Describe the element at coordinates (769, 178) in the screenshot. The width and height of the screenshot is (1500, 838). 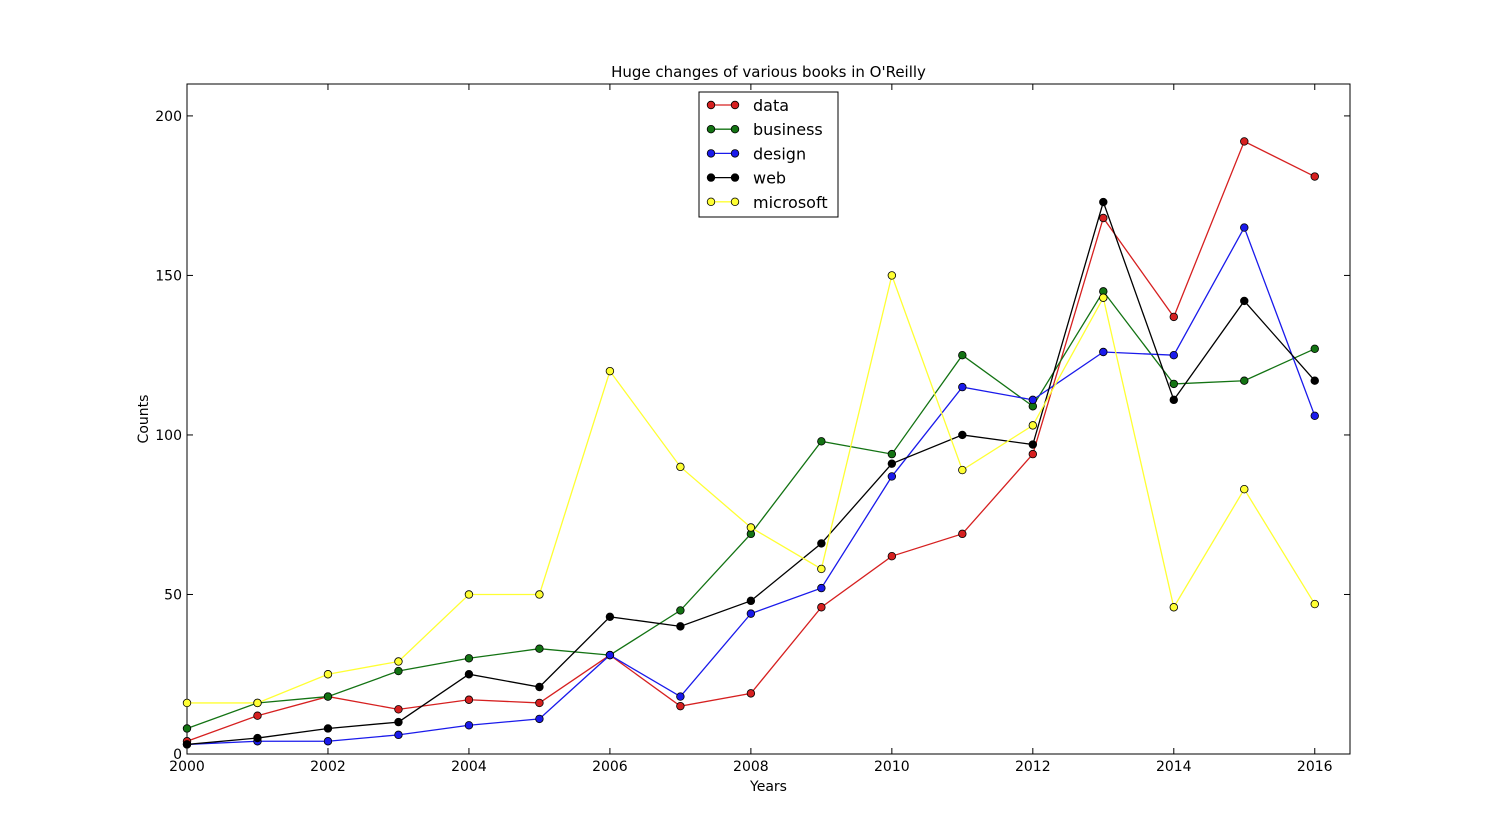
I see `legend-label: web` at that location.